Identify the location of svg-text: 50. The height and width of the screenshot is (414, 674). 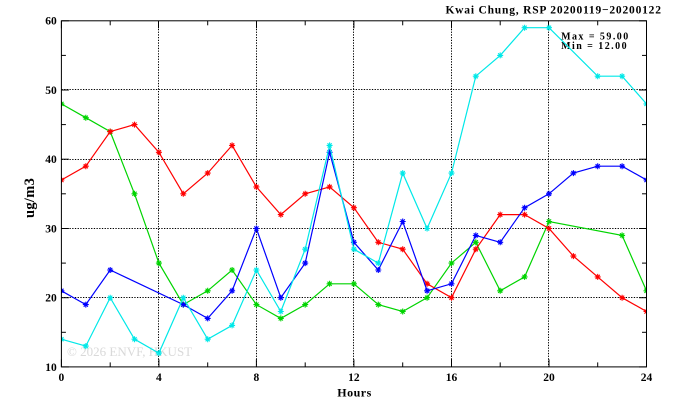
(51, 91).